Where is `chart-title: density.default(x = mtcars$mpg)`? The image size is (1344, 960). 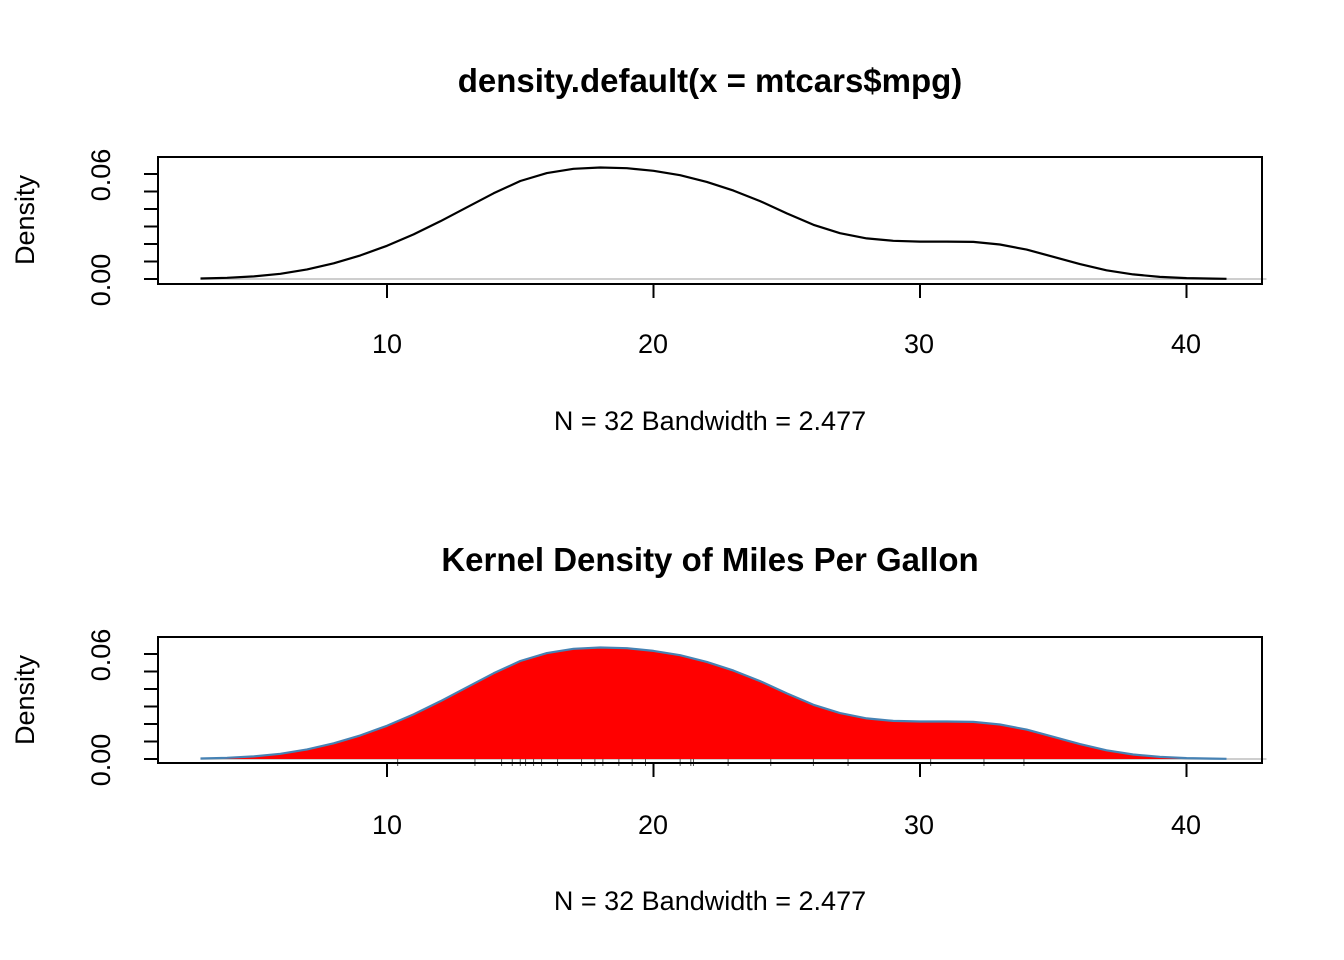
chart-title: density.default(x = mtcars$mpg) is located at coordinates (710, 80).